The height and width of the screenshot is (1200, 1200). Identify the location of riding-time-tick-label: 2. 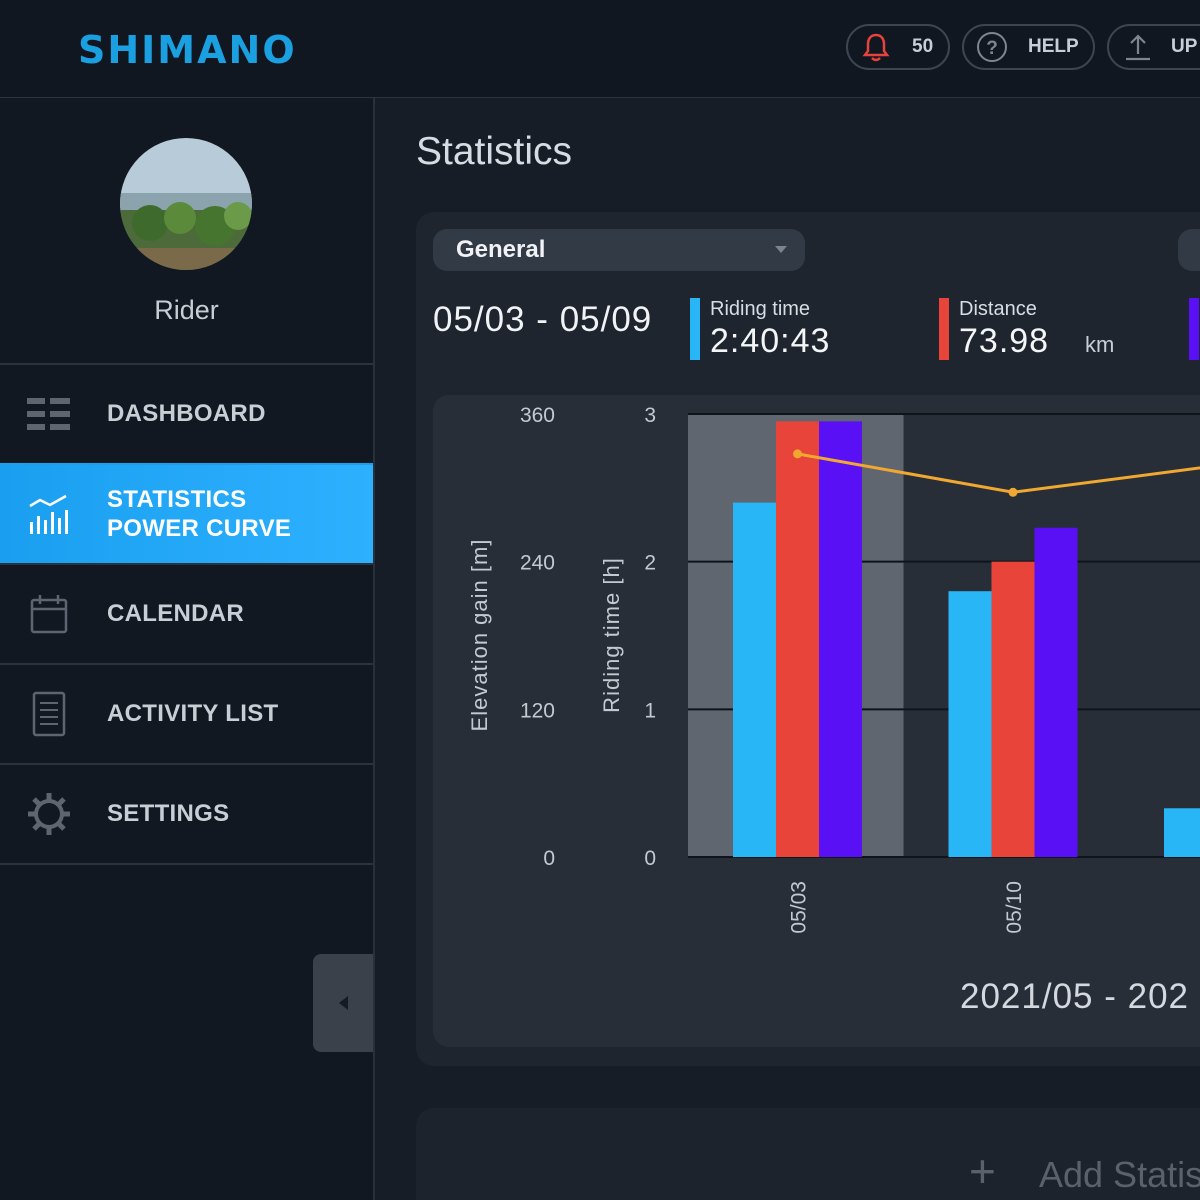
(650, 563).